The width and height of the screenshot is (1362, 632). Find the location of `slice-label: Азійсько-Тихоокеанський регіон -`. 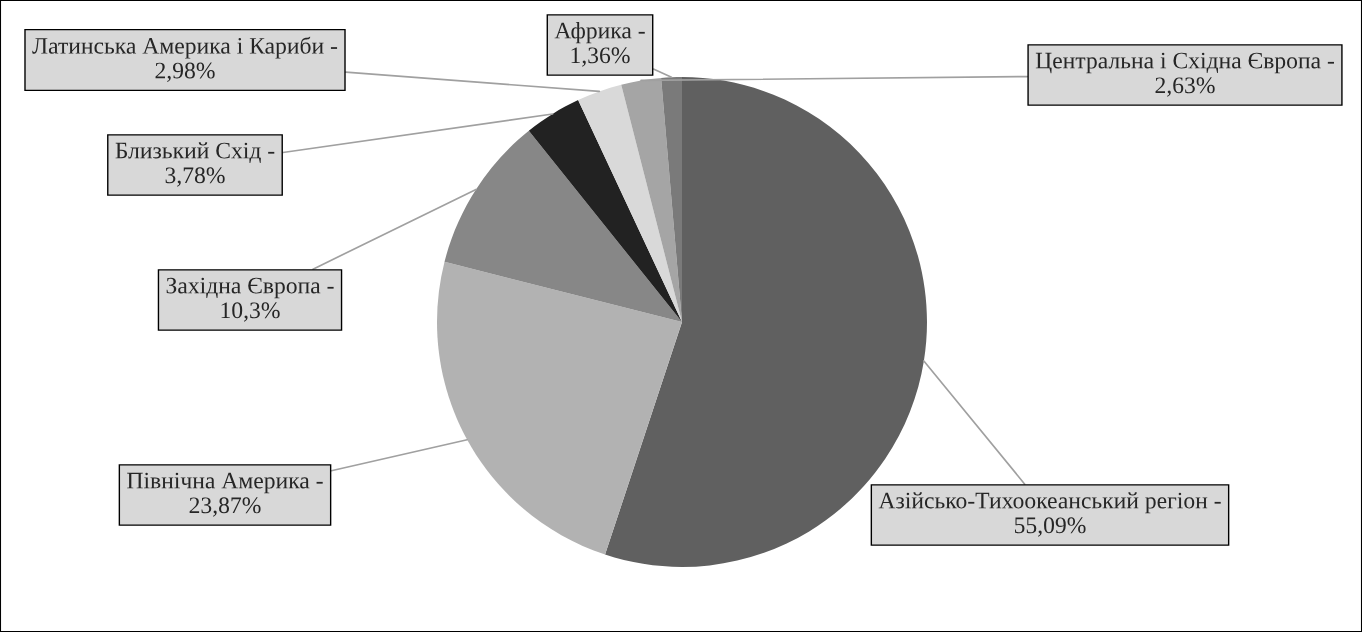

slice-label: Азійсько-Тихоокеанський регіон - is located at coordinates (1049, 503).